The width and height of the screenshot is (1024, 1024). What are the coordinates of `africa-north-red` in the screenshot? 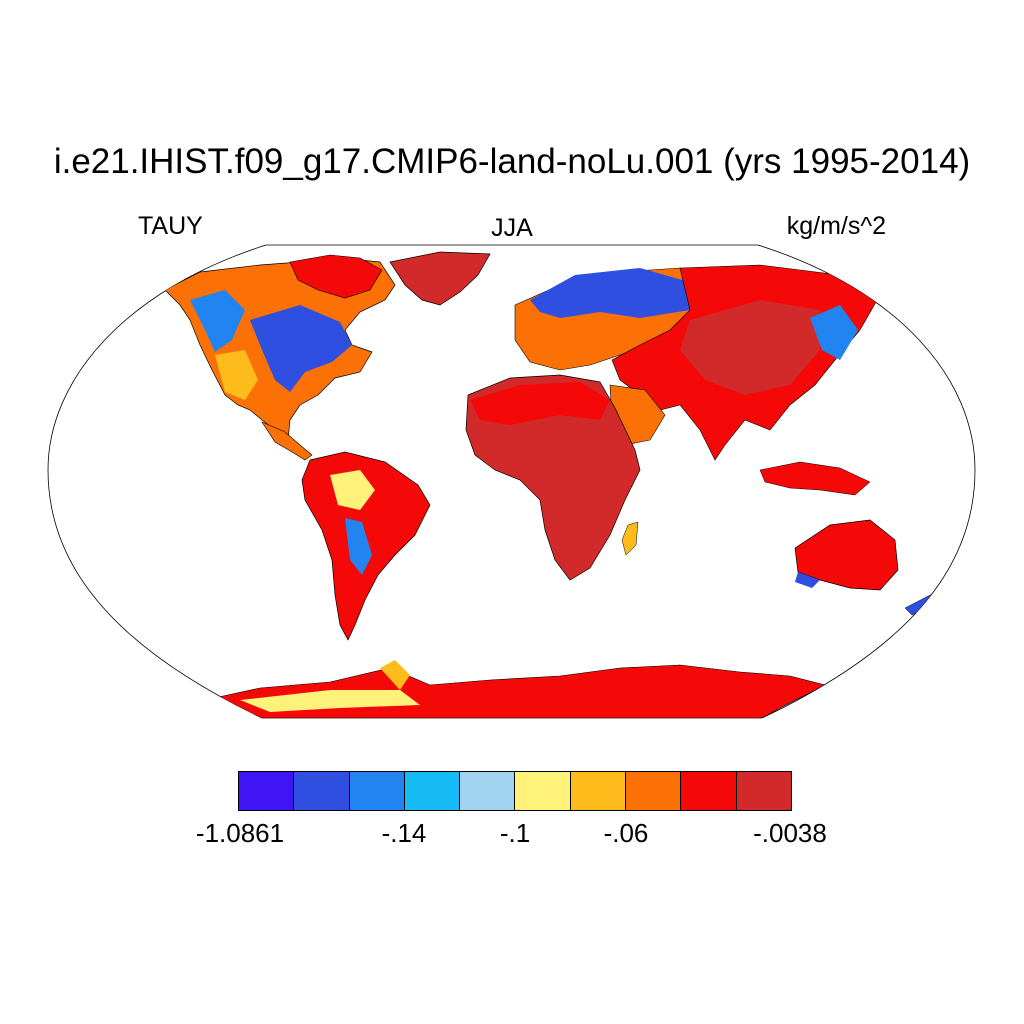 It's located at (540, 403).